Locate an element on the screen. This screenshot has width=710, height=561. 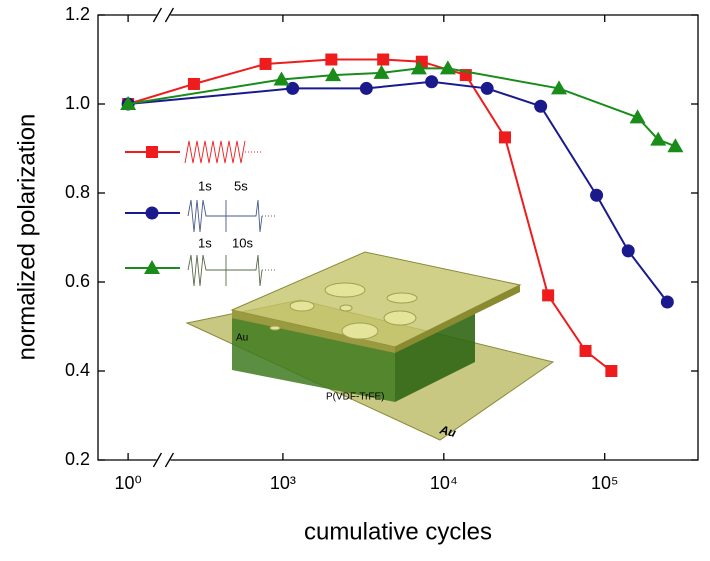
x-tick-label: 10⁴ is located at coordinates (444, 483).